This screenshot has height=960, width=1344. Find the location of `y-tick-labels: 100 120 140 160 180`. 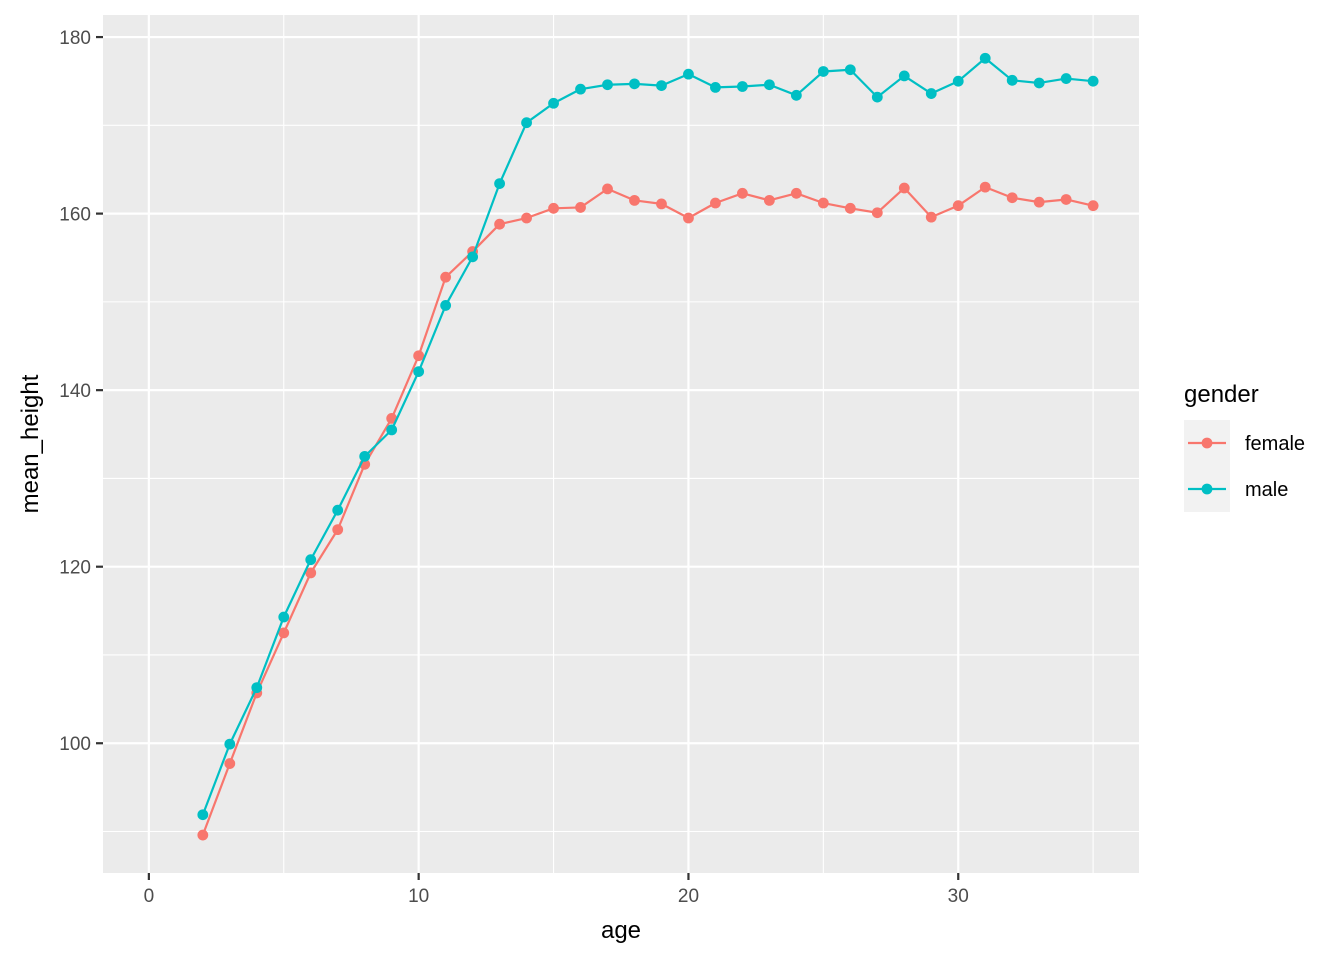

y-tick-labels: 100 120 140 160 180 is located at coordinates (75, 391).